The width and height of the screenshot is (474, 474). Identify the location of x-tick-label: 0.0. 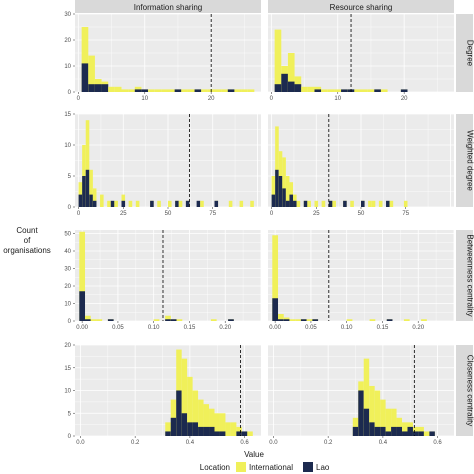
(80, 443).